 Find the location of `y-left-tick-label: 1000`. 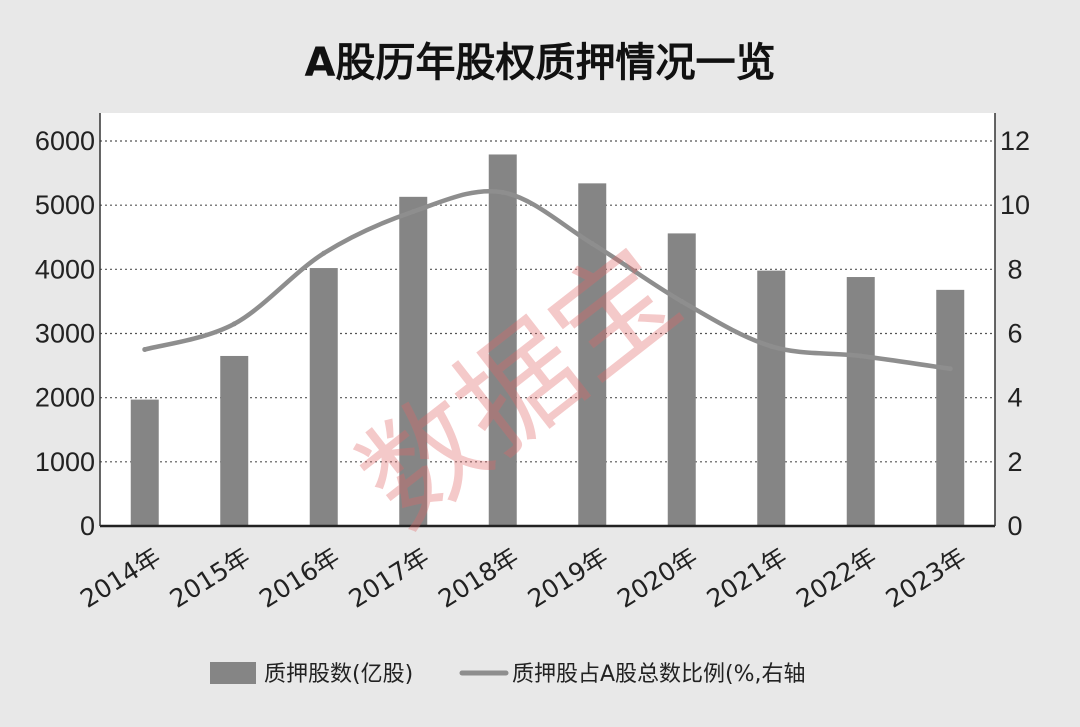

y-left-tick-label: 1000 is located at coordinates (65, 462).